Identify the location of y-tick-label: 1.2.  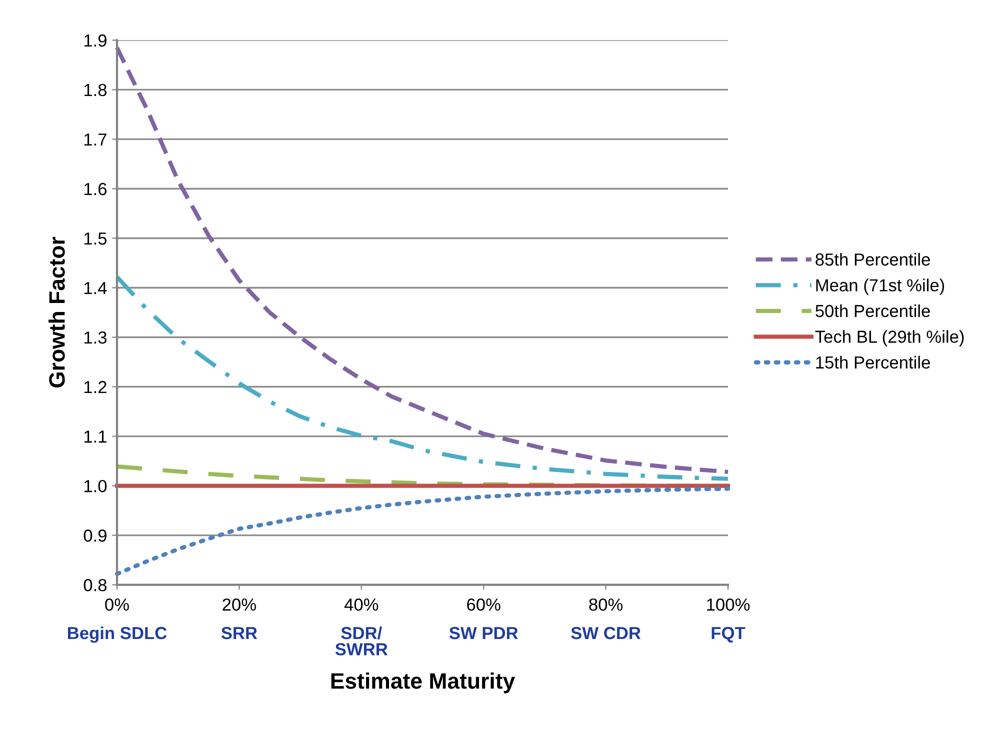
(95, 387).